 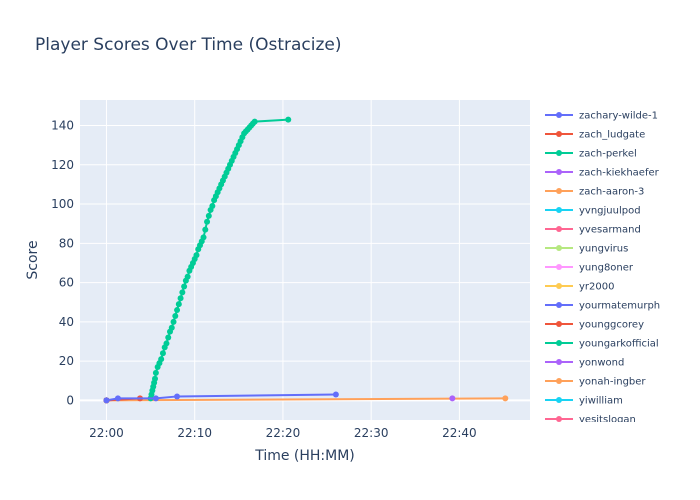 I want to click on y-tick-label: 100, so click(x=62, y=204).